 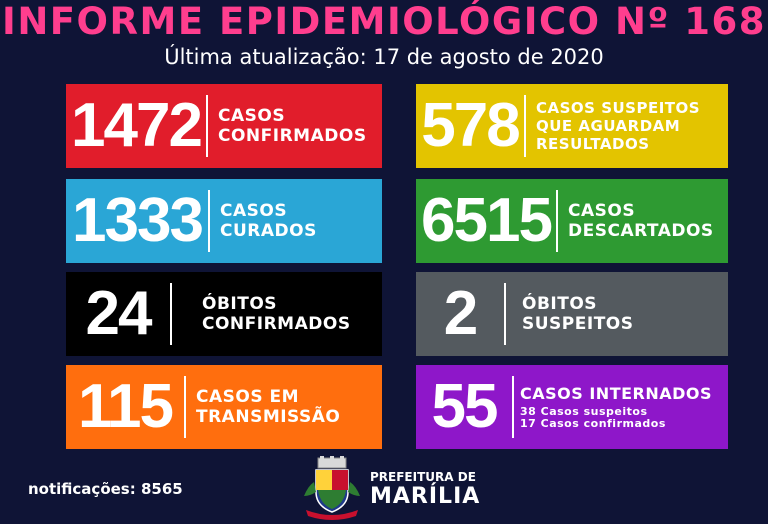 I want to click on card-obitos-confirmados: 24 ÓBITOS CONFIRMADOS, so click(x=224, y=314).